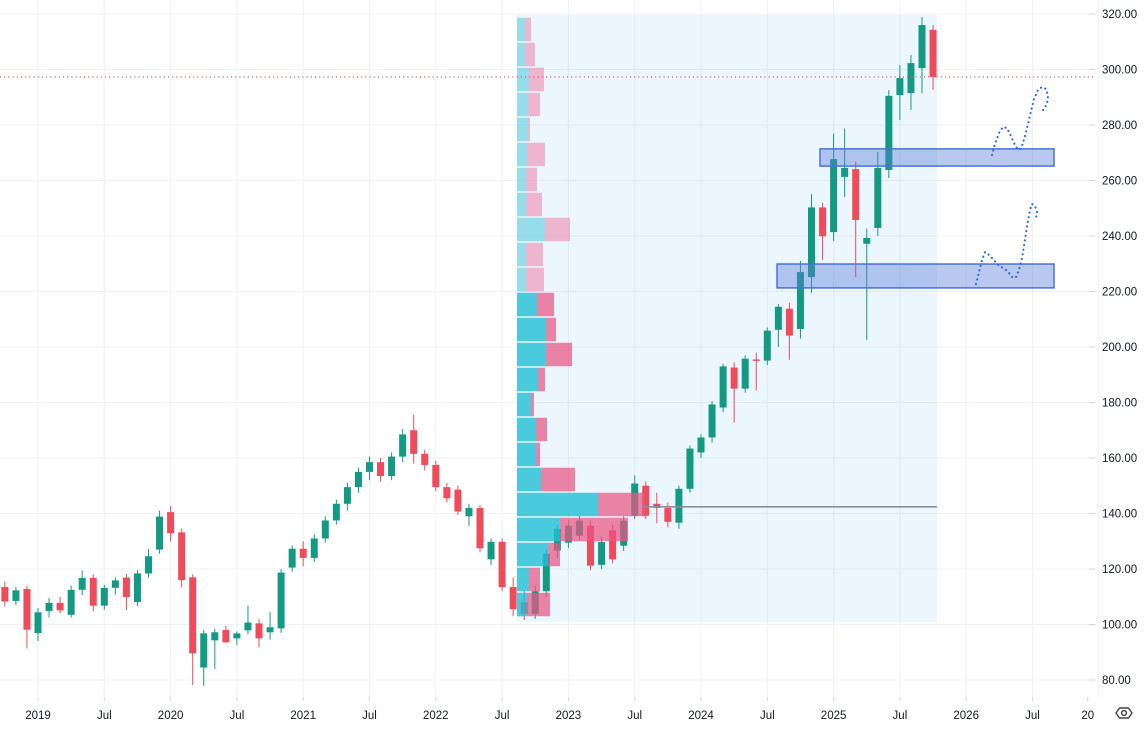 This screenshot has width=1148, height=730. Describe the element at coordinates (1119, 71) in the screenshot. I see `price-label: 300.00` at that location.